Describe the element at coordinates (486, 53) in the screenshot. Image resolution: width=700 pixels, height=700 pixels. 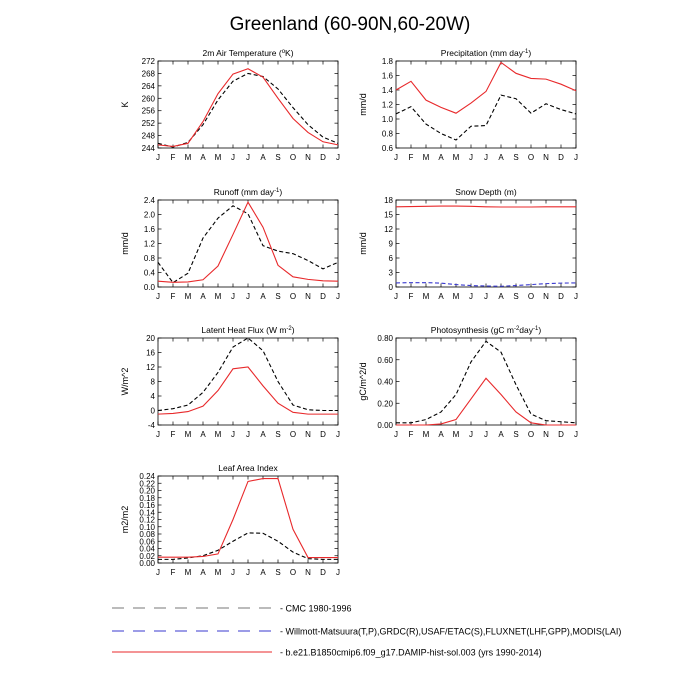
I see `chart-title: Precipitation (mm day-1)` at that location.